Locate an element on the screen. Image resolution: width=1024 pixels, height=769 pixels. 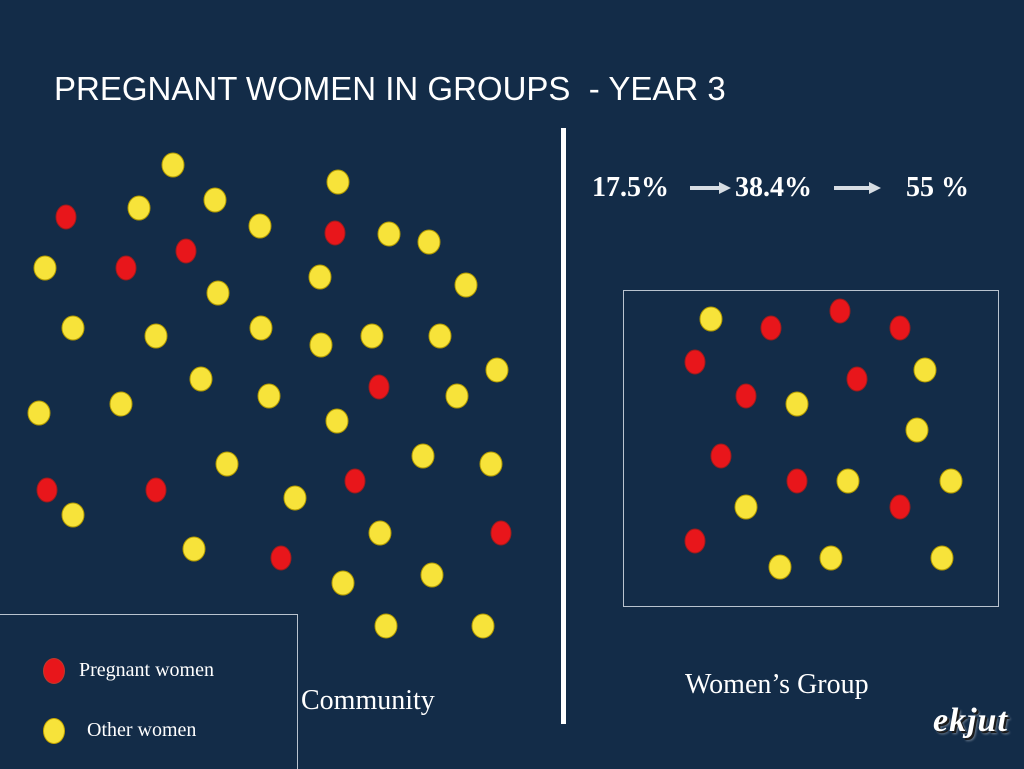
other-legend-swatch is located at coordinates (54, 731).